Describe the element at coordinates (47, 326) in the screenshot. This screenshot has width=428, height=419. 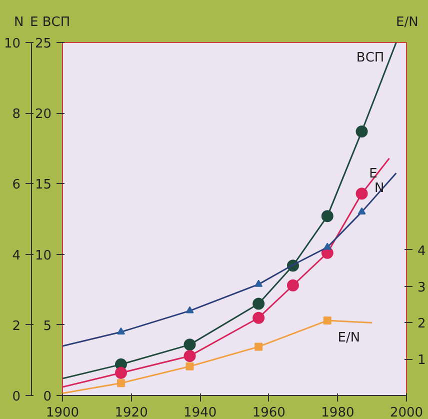
I see `y-tick-label: 5` at that location.